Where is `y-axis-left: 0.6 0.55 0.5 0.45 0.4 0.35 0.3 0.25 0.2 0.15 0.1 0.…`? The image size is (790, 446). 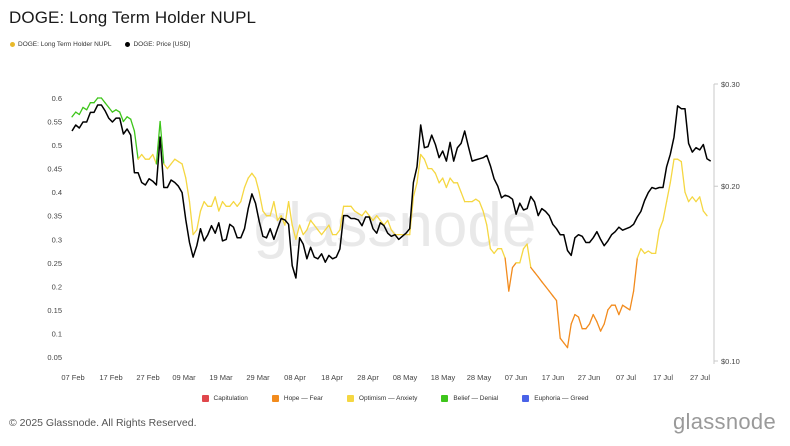
y-axis-left: 0.6 0.55 0.5 0.45 0.4 0.35 0.3 0.25 0.2 0.15 0.1 0.… is located at coordinates (54, 228).